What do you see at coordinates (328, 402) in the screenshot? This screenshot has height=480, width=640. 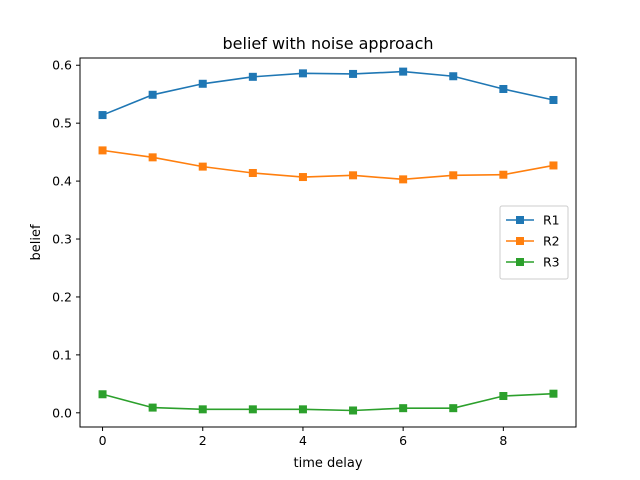 I see `series-line-r3` at bounding box center [328, 402].